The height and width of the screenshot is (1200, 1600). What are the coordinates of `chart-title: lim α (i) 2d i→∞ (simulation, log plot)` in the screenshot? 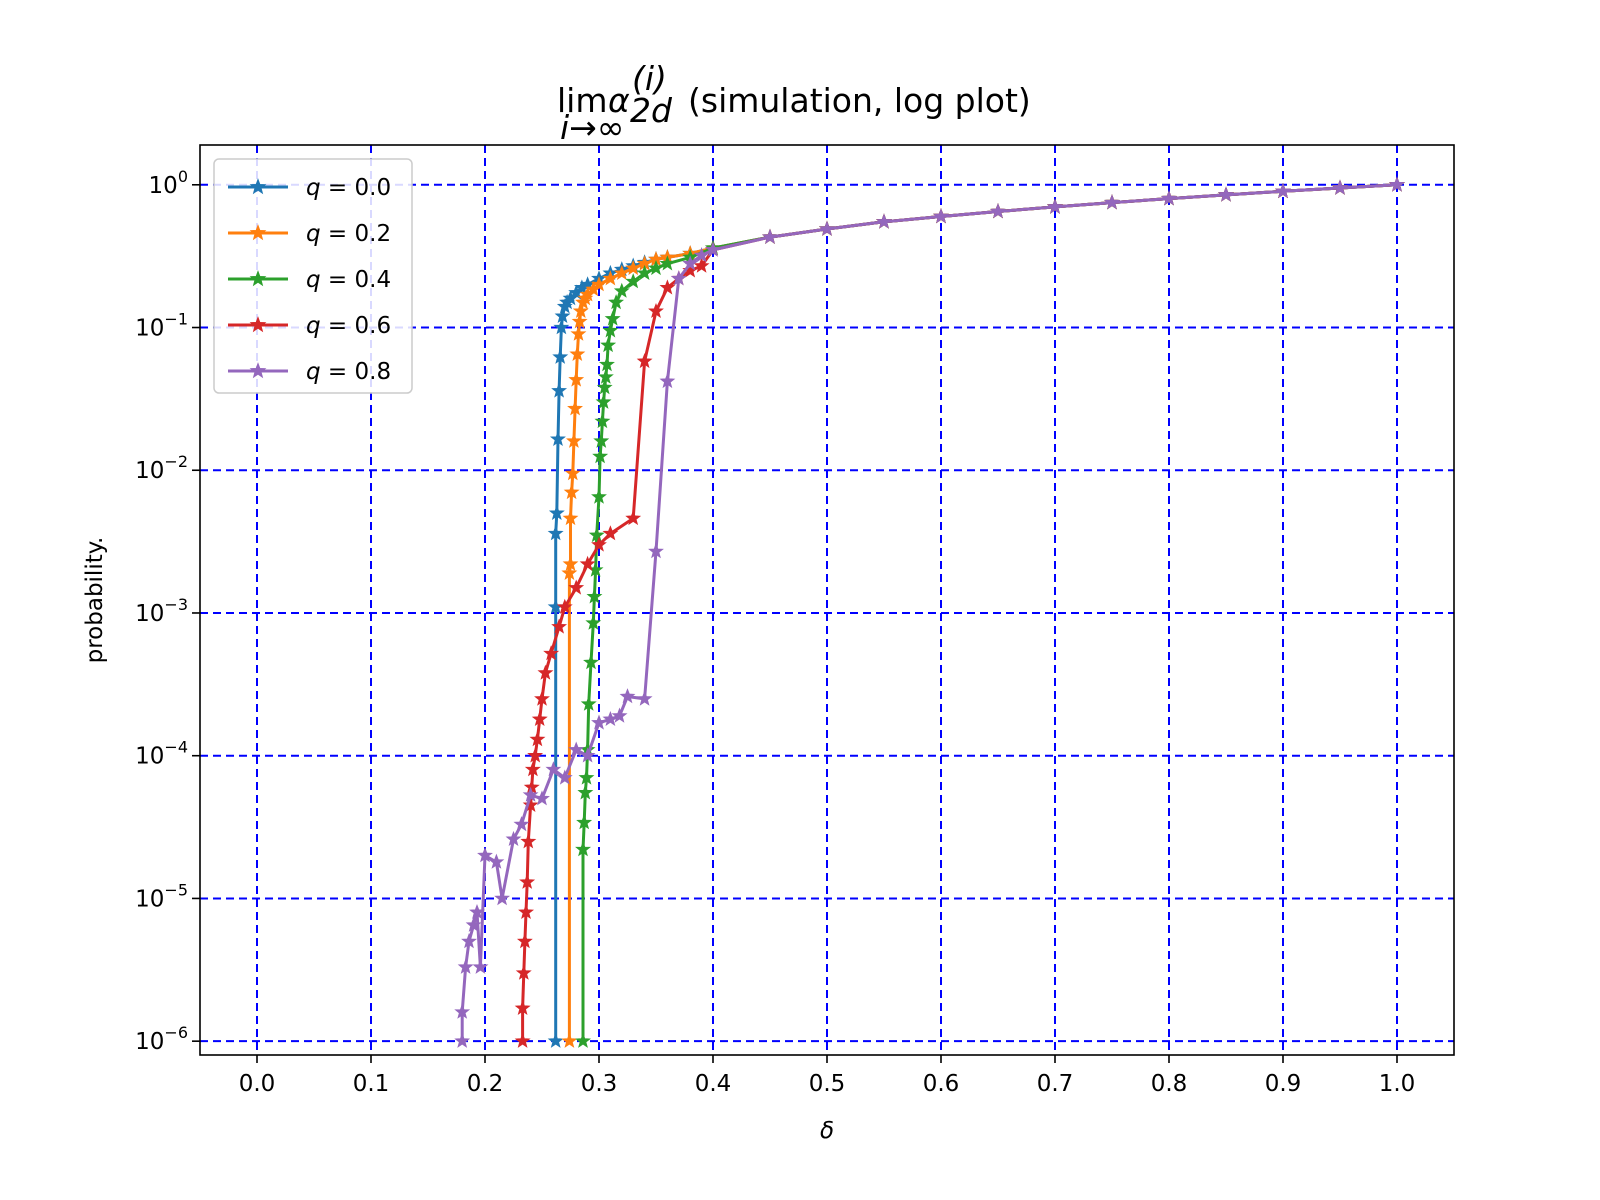 It's located at (794, 103).